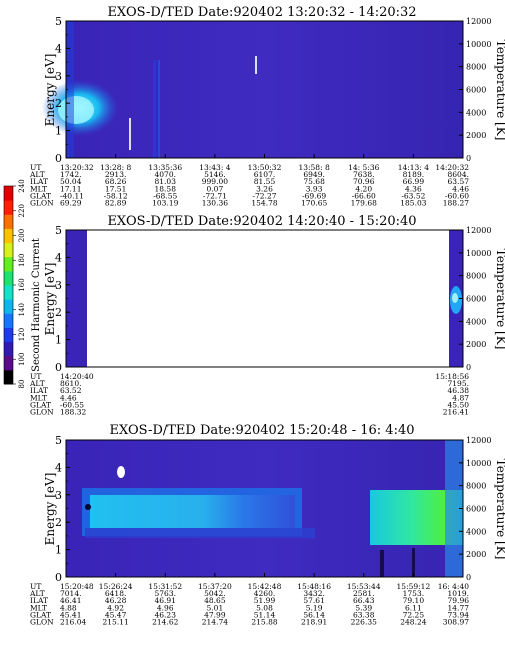 The image size is (505, 649). What do you see at coordinates (215, 614) in the screenshot?
I see `ephemeris-value: 47.99` at bounding box center [215, 614].